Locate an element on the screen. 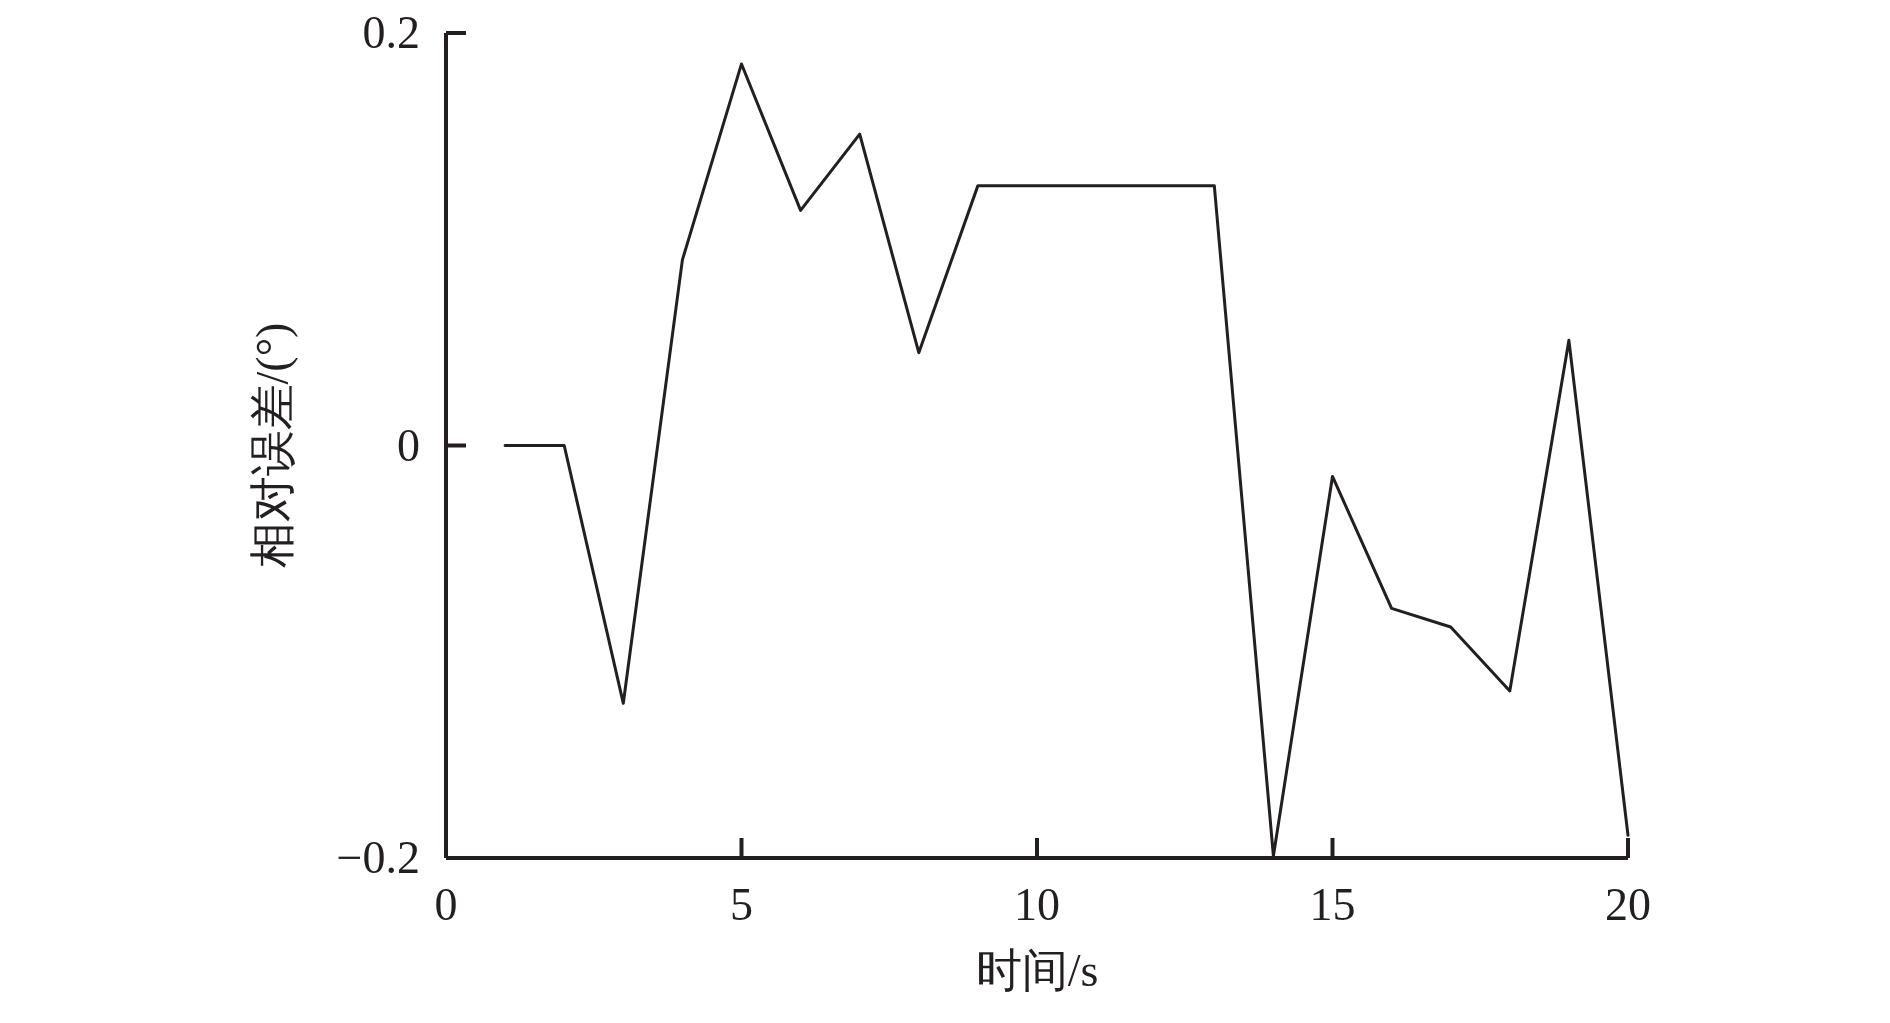  y-tick-label: 0.2 is located at coordinates (391, 32).